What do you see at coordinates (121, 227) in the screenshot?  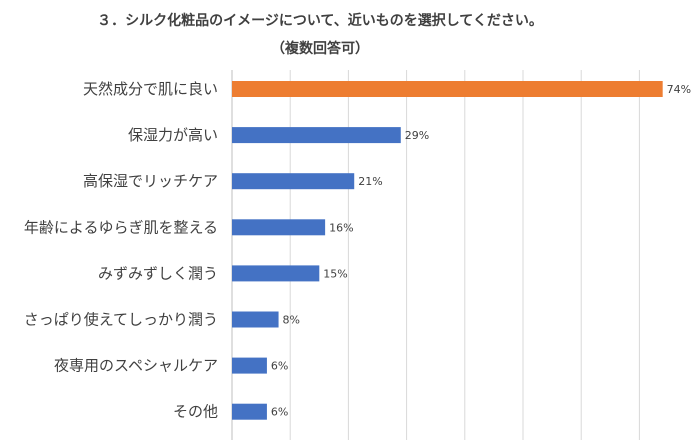 I see `category-label: 年齢によるゆらぎ肌を整える` at bounding box center [121, 227].